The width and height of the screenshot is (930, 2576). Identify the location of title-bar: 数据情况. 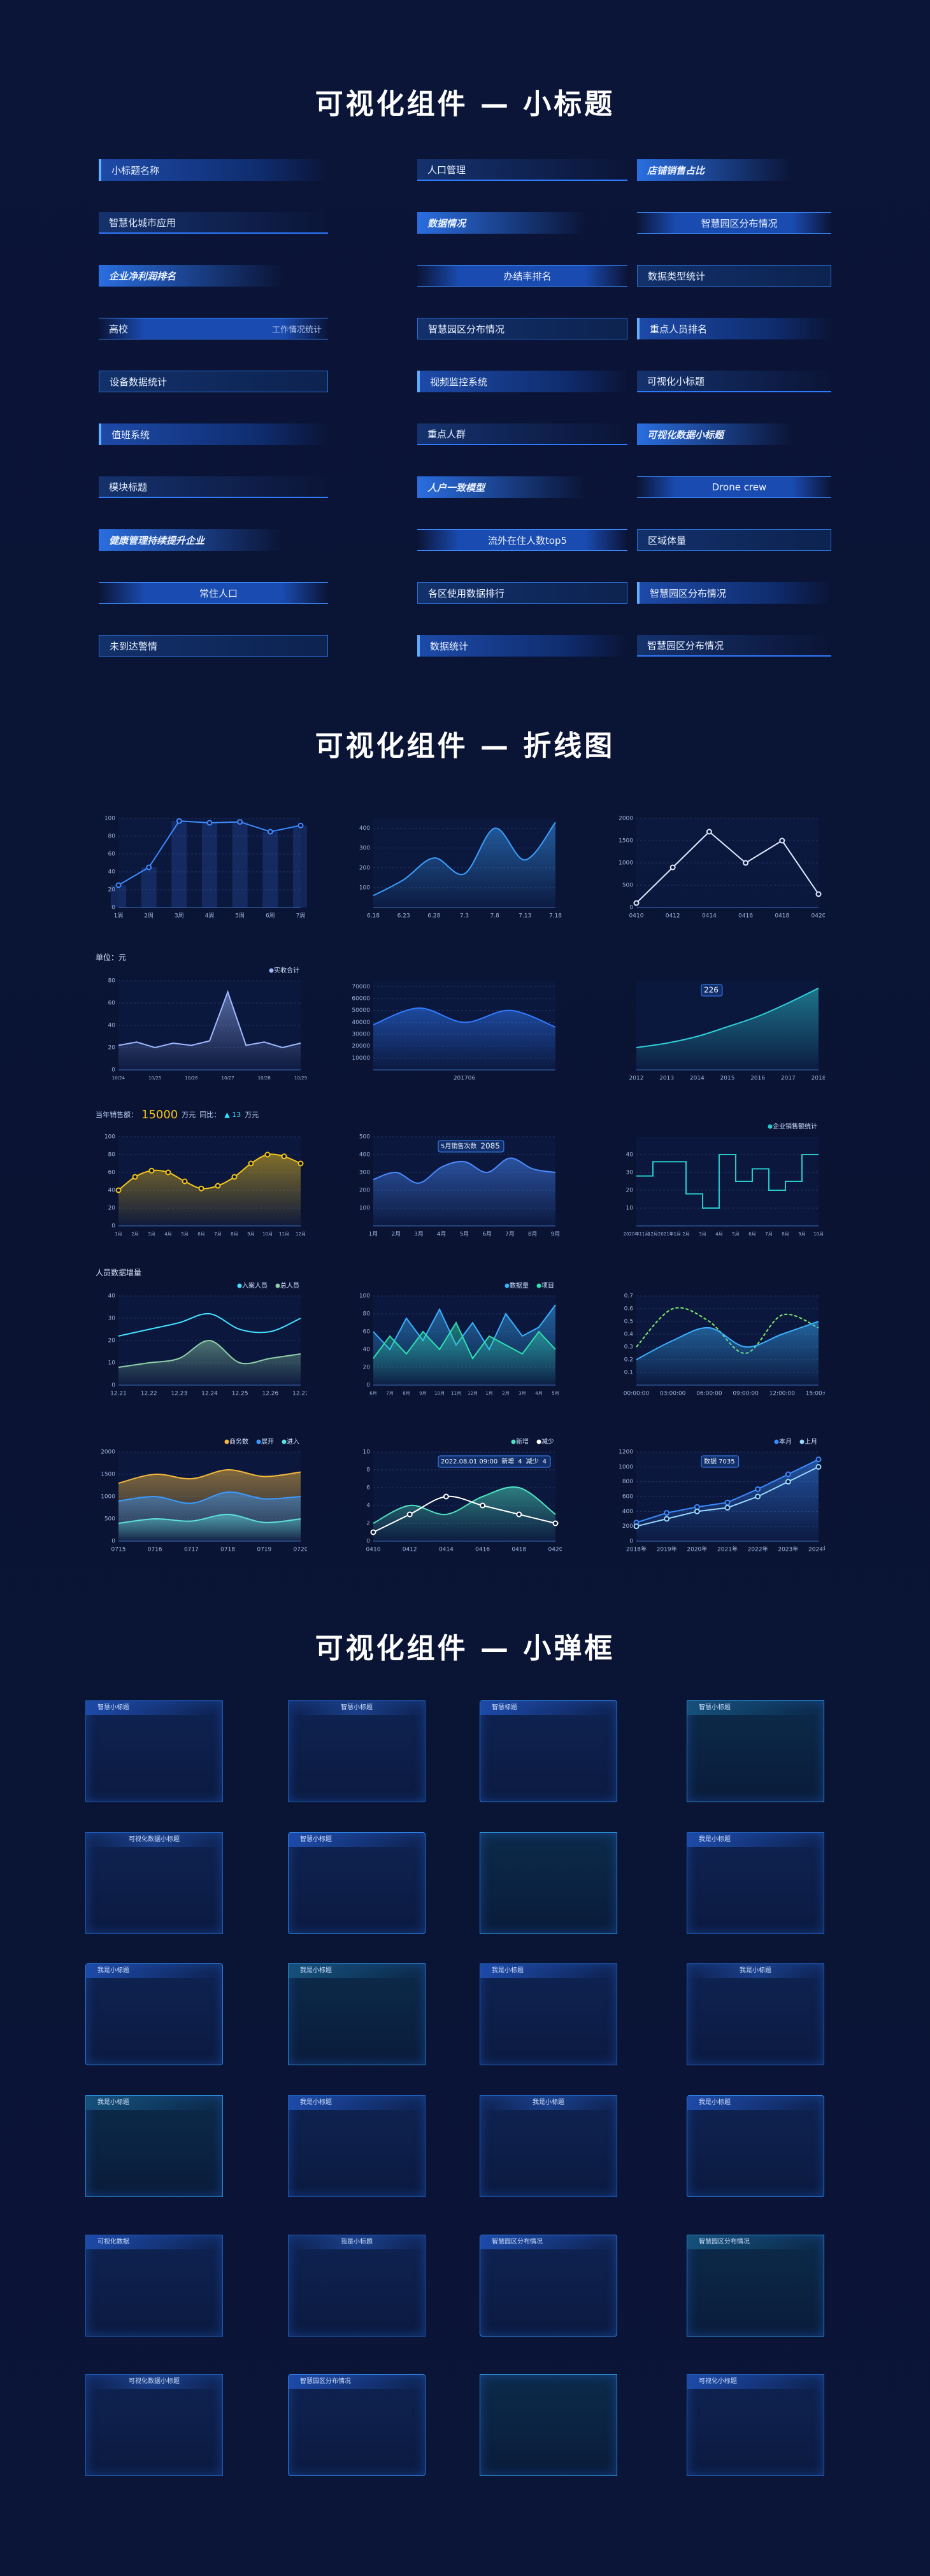
(522, 223).